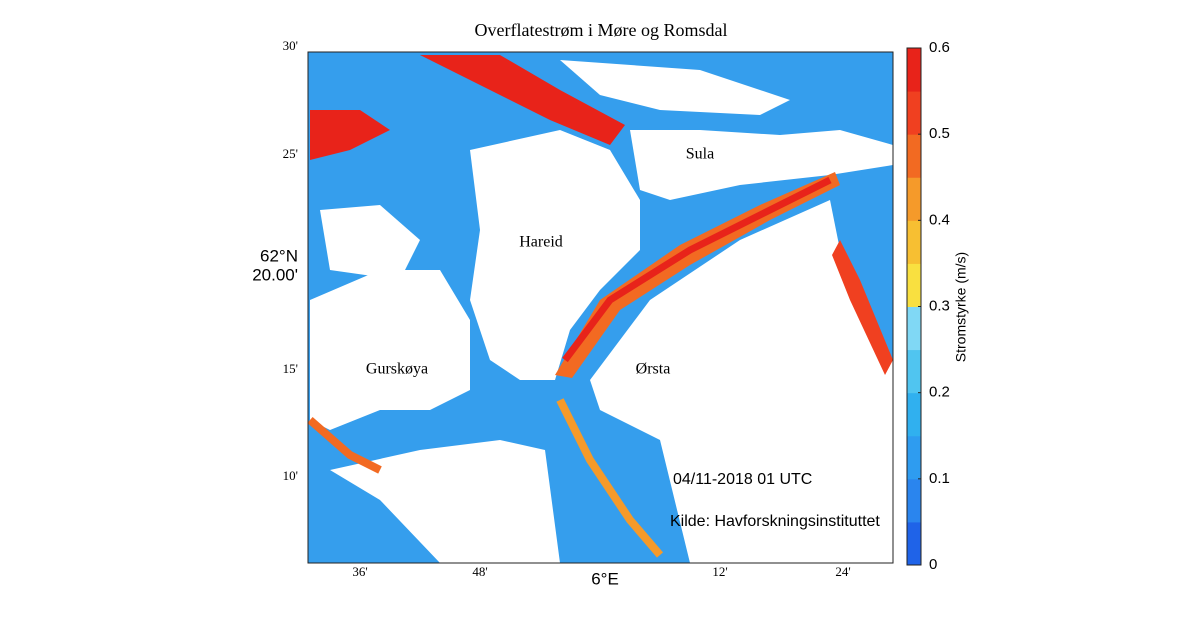 This screenshot has width=1200, height=634. Describe the element at coordinates (939, 219) in the screenshot. I see `colorbar-tick-label: 0.4` at that location.